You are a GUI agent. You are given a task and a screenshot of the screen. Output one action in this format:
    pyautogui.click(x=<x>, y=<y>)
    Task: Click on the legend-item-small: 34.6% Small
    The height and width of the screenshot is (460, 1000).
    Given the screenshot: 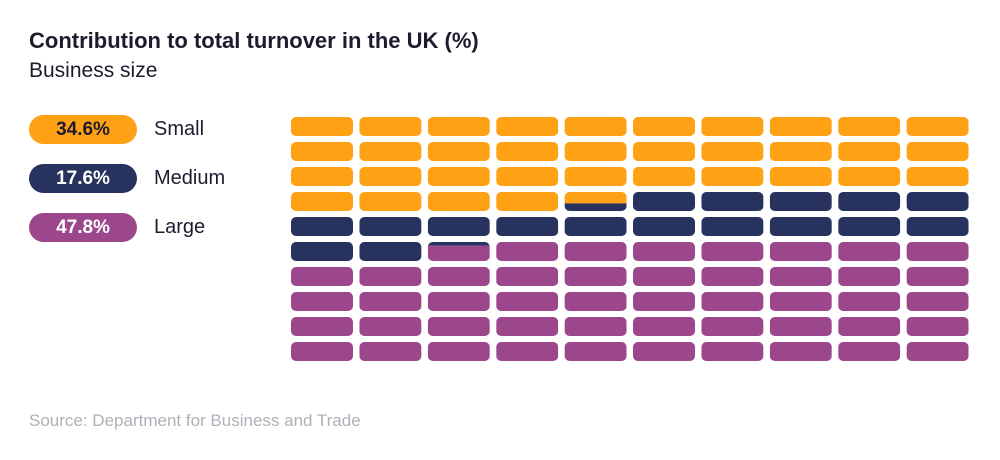 What is the action you would take?
    pyautogui.click(x=127, y=129)
    